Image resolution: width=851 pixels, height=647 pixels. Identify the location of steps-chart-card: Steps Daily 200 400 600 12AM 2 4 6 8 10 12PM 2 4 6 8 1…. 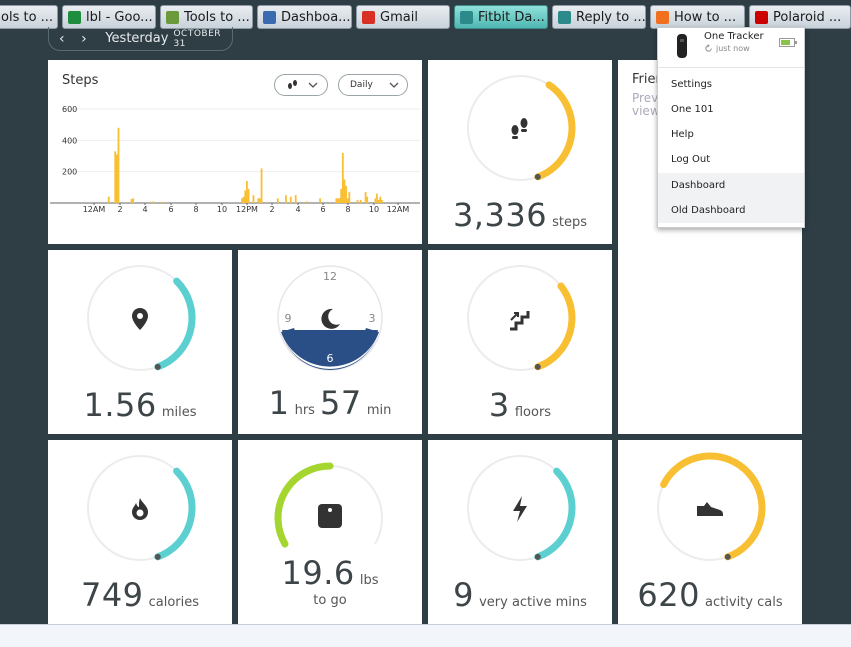
(235, 152).